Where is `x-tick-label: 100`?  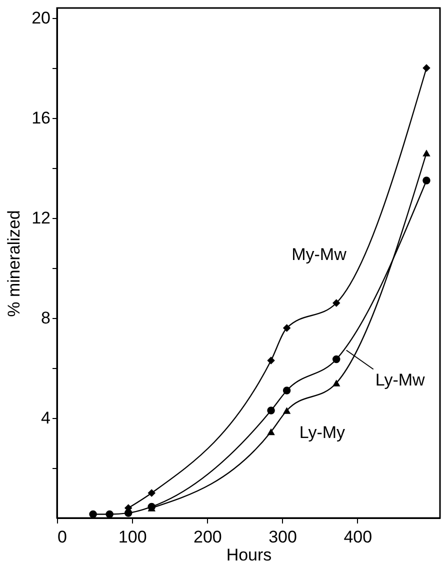
x-tick-label: 100 is located at coordinates (132, 537).